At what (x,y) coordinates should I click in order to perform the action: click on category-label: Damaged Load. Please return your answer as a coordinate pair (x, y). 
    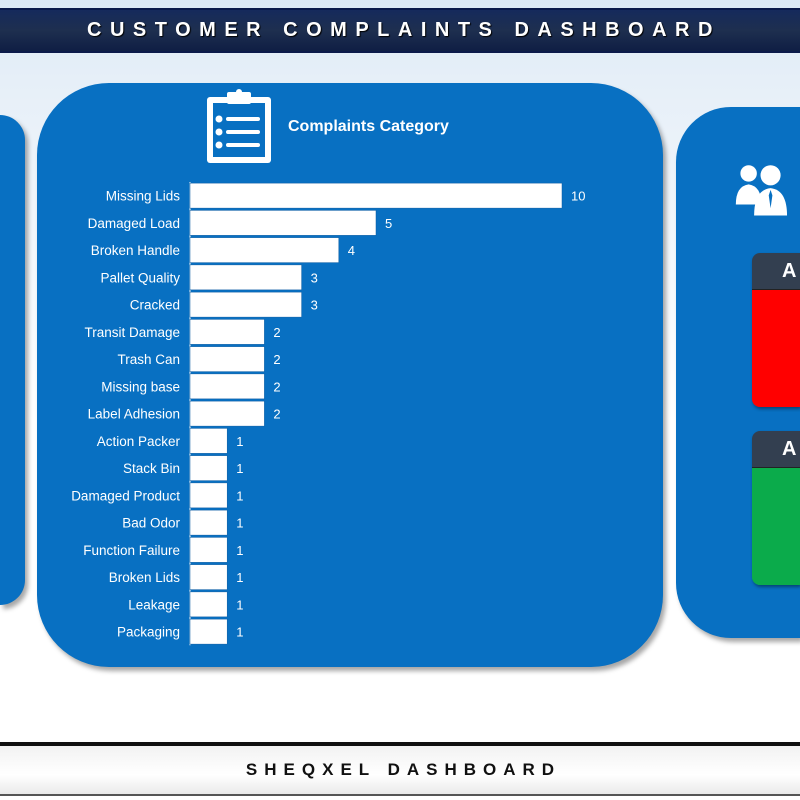
    Looking at the image, I should click on (134, 223).